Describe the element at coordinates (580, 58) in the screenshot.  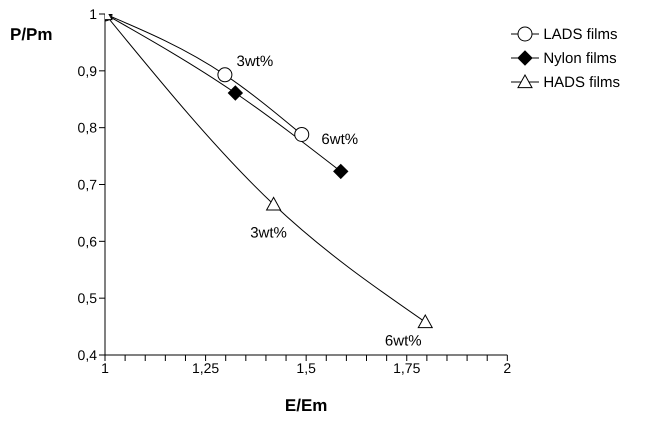
I see `legend-label: Nylon films` at that location.